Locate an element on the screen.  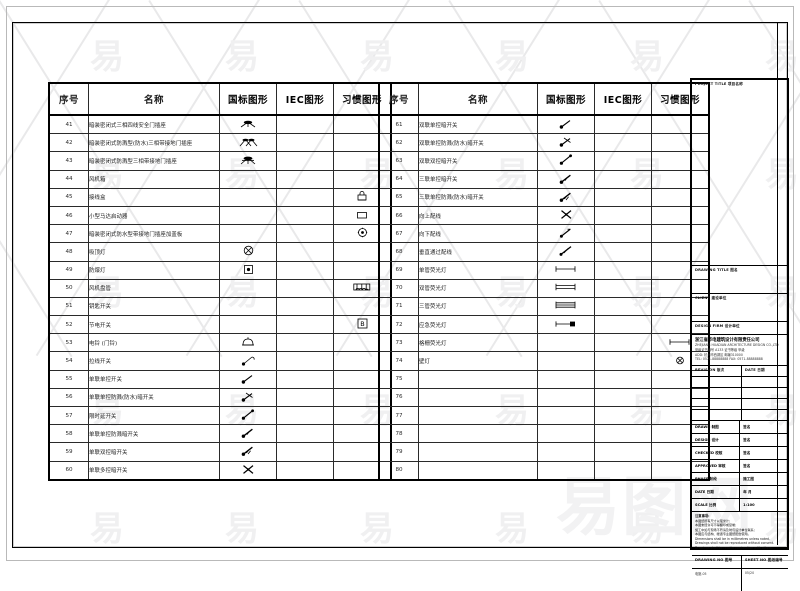
tb-field-row: DATE 日期 年 月 is located at coordinates (740, 492).